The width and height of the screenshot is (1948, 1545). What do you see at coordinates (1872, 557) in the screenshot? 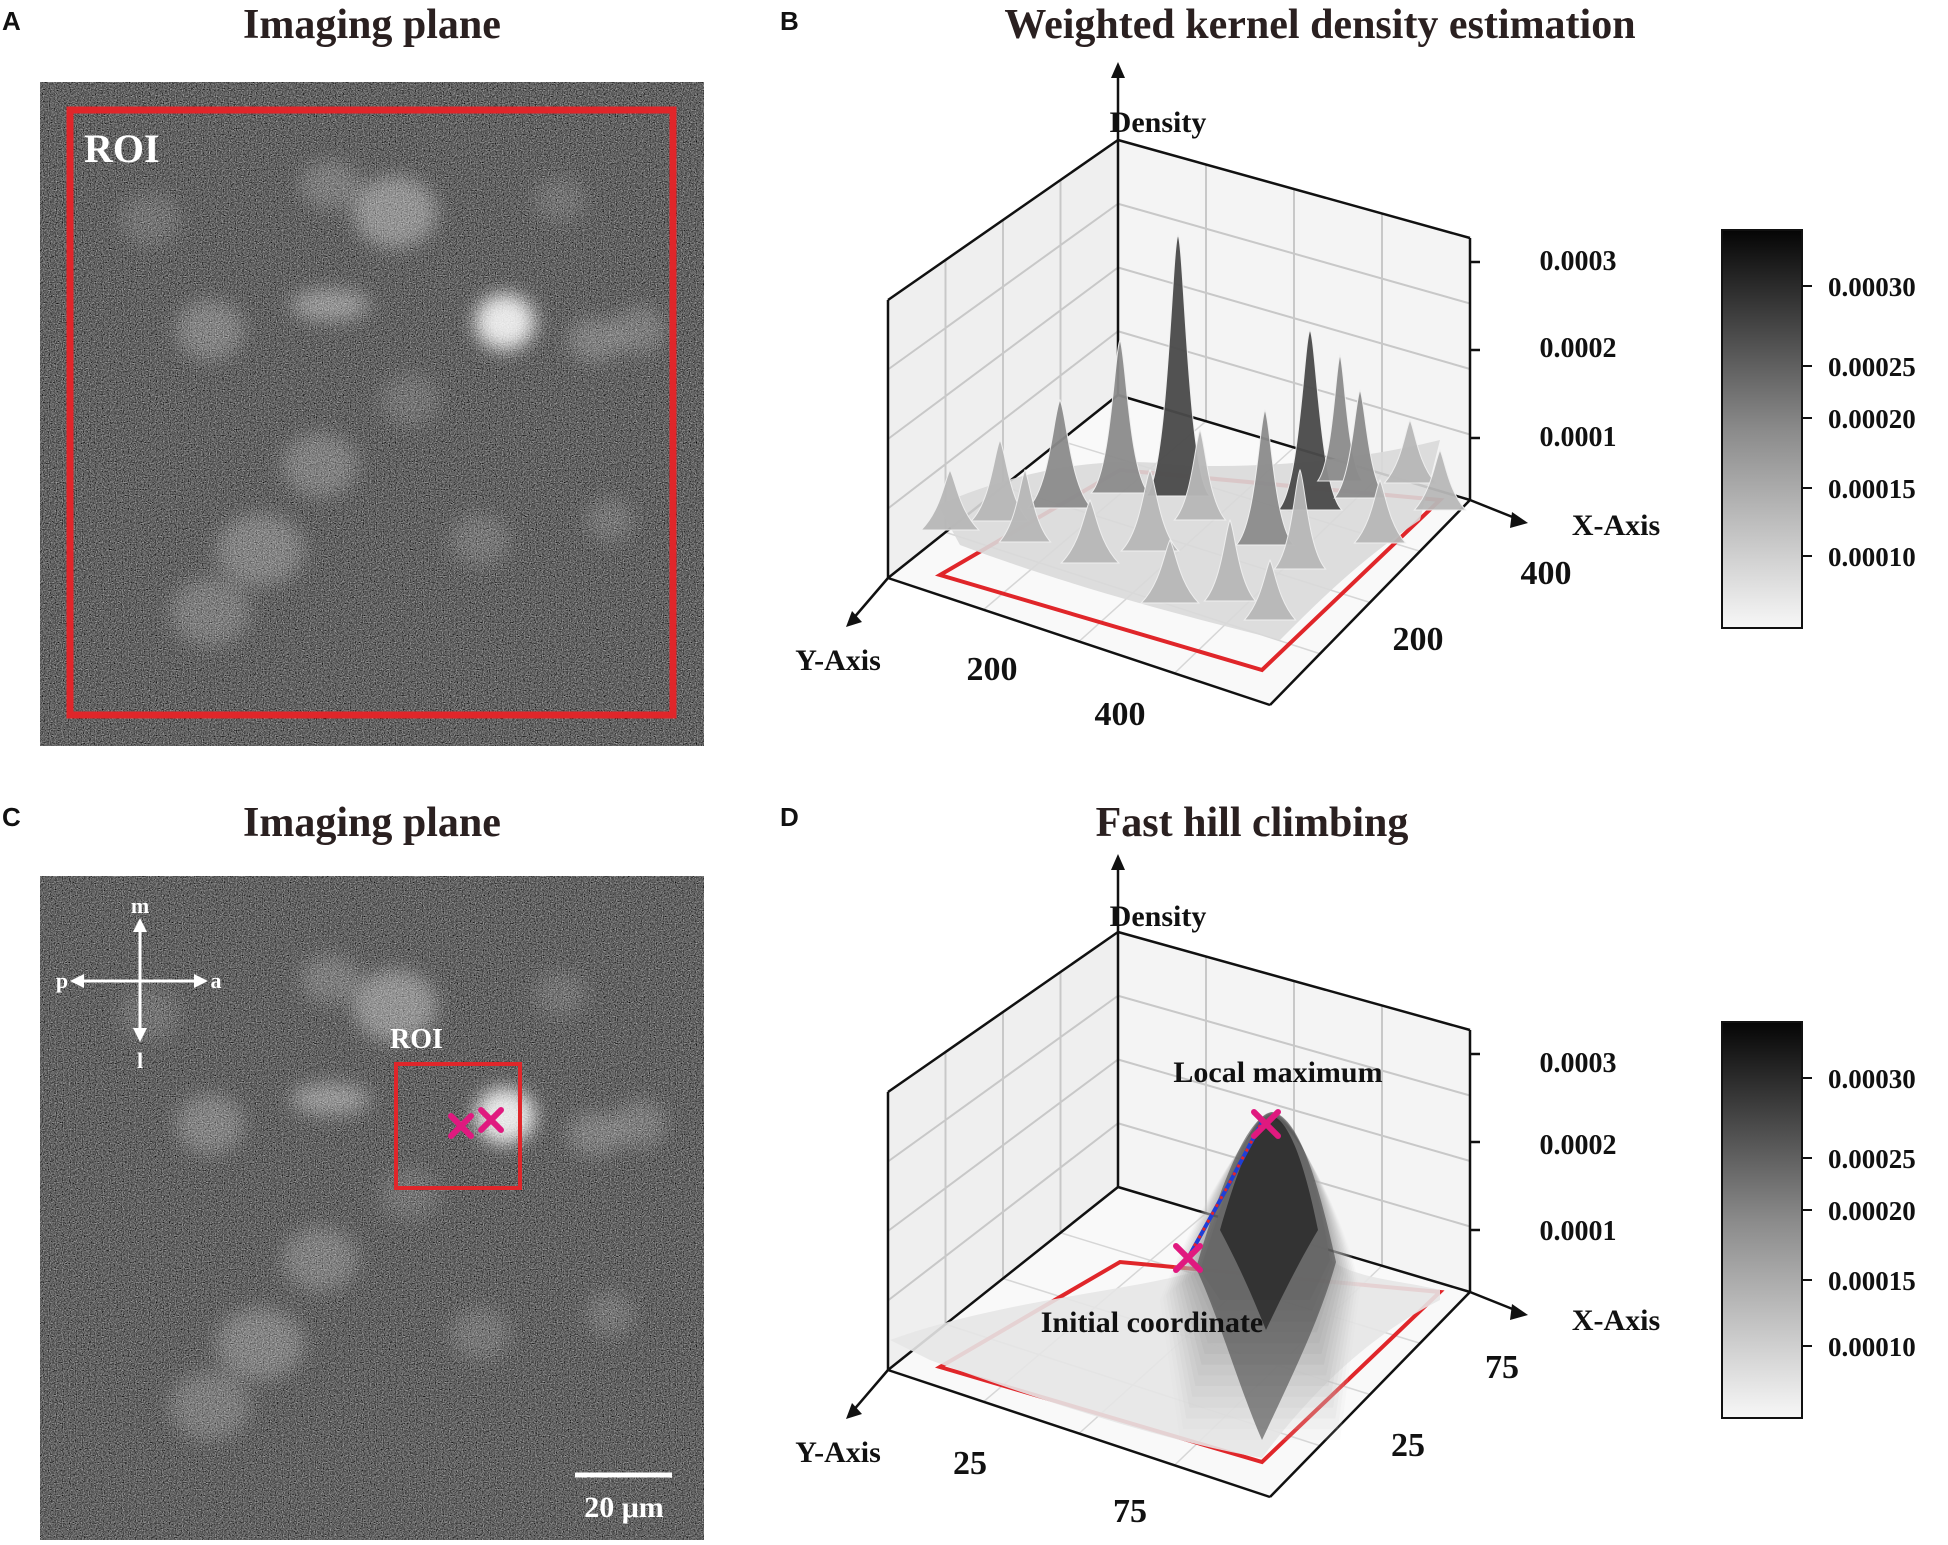
I see `colorbar-b-tick-4: 0.00010` at bounding box center [1872, 557].